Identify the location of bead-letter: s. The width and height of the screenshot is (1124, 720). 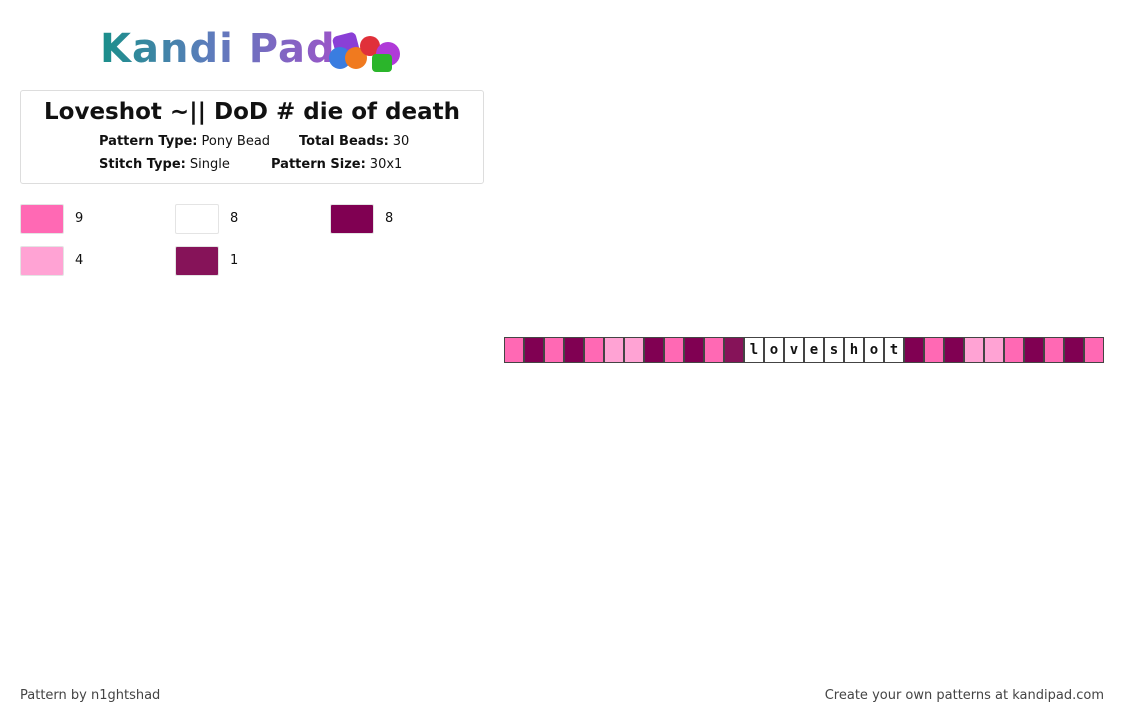
(834, 350).